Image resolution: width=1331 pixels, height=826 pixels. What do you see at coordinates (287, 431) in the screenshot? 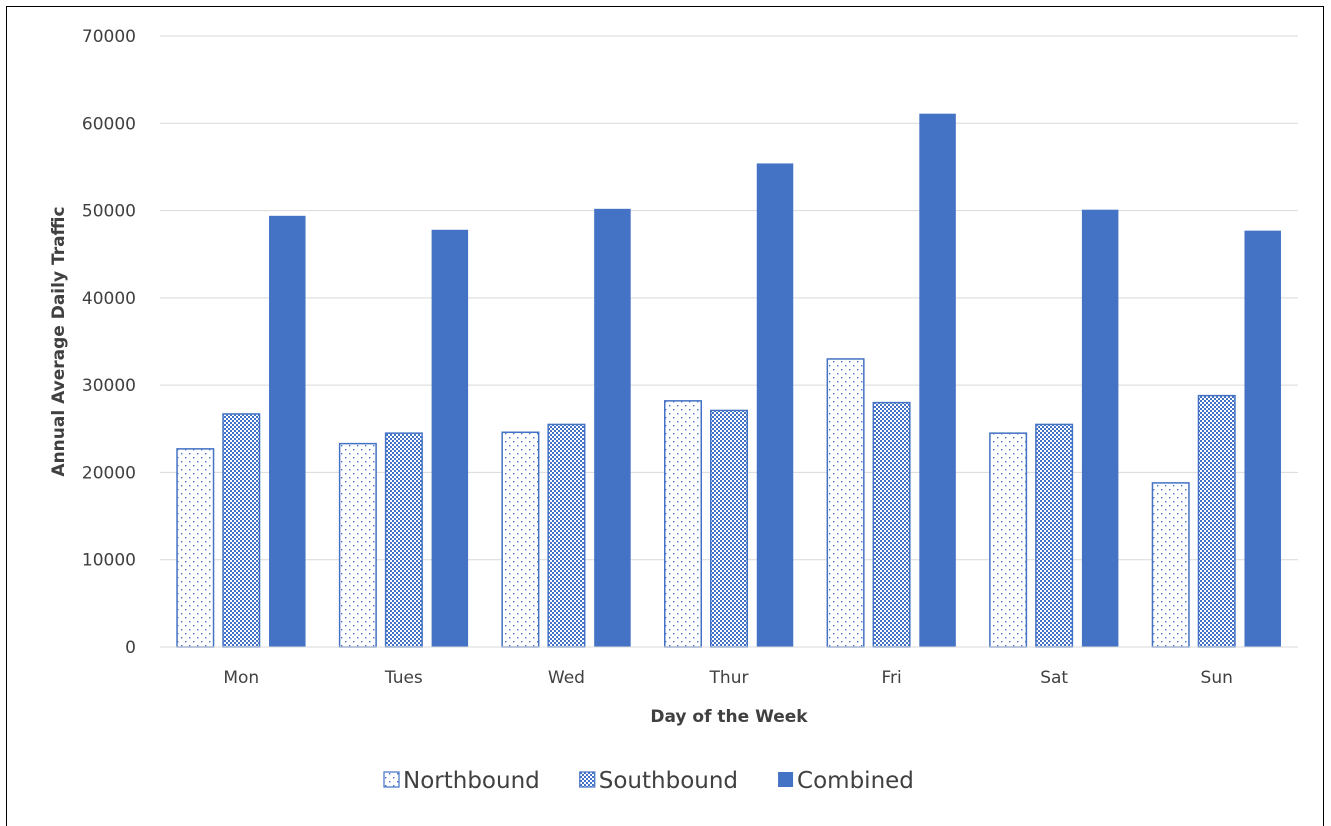
I see `bar-combined-mon` at bounding box center [287, 431].